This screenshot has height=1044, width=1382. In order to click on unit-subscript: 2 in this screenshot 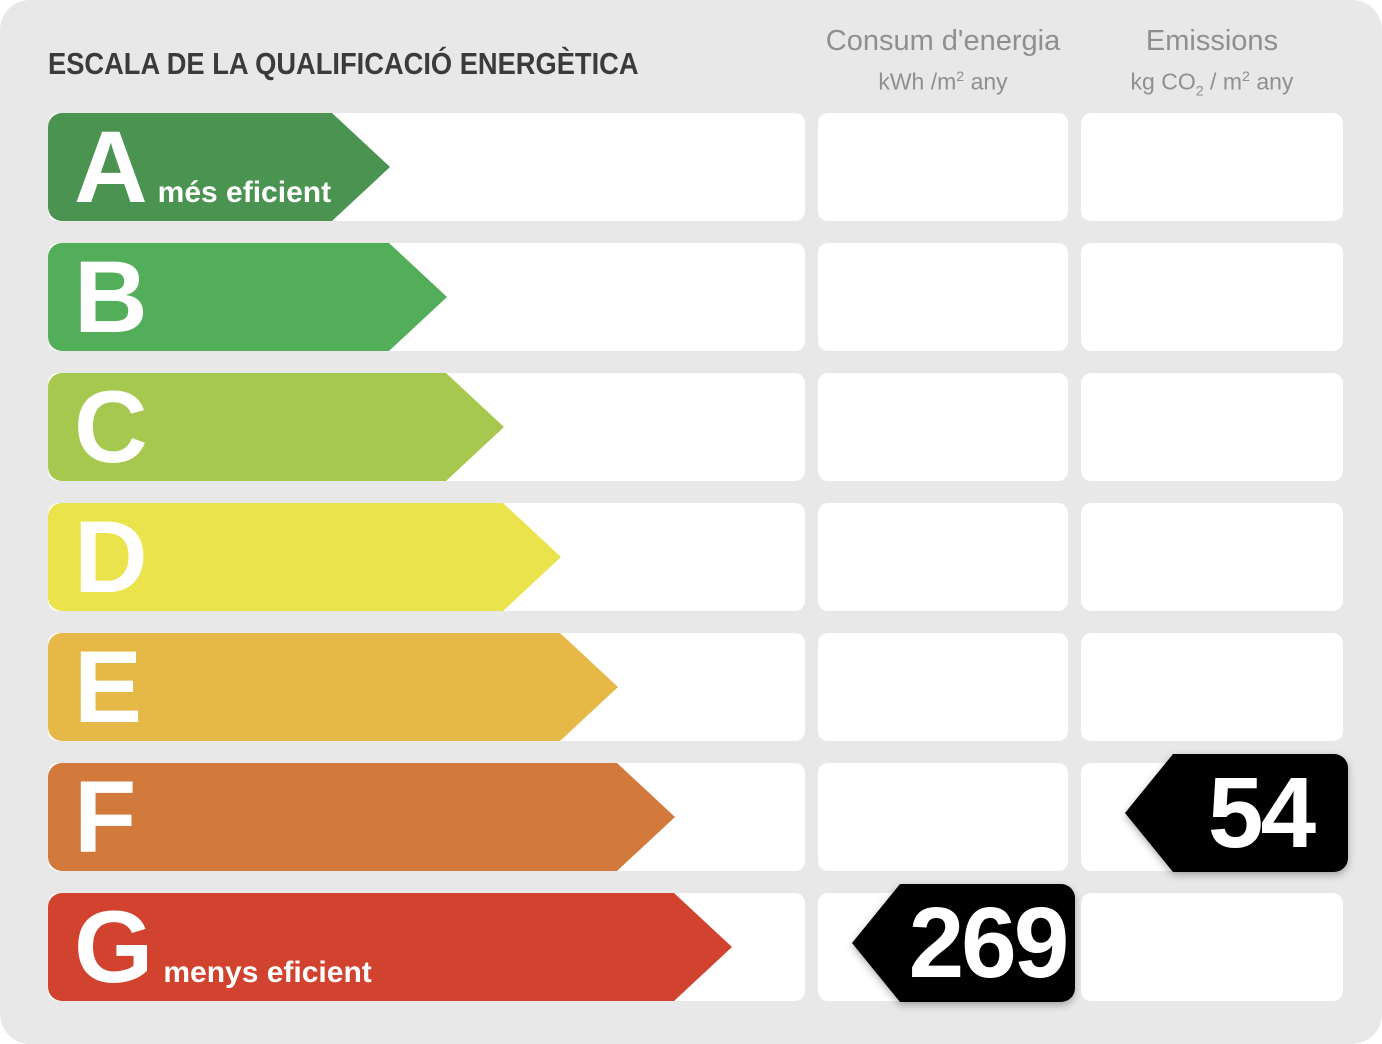, I will do `click(1199, 91)`.